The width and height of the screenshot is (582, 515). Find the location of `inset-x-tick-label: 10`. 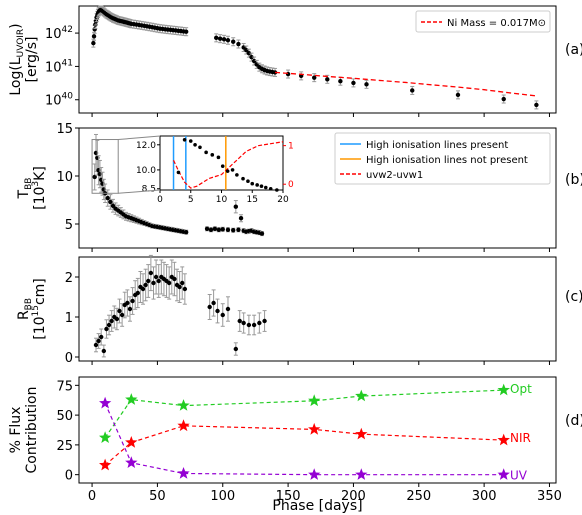

inset-x-tick-label: 10 is located at coordinates (222, 200).